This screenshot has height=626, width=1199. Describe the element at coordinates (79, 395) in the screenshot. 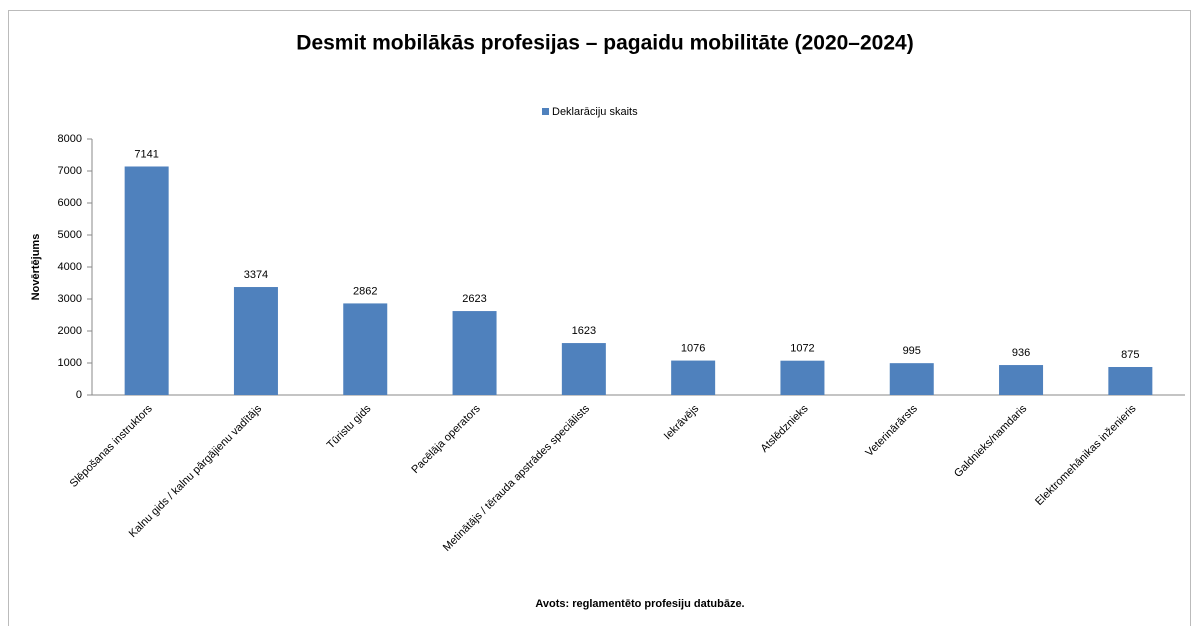

I see `y-tick-label: 0` at that location.